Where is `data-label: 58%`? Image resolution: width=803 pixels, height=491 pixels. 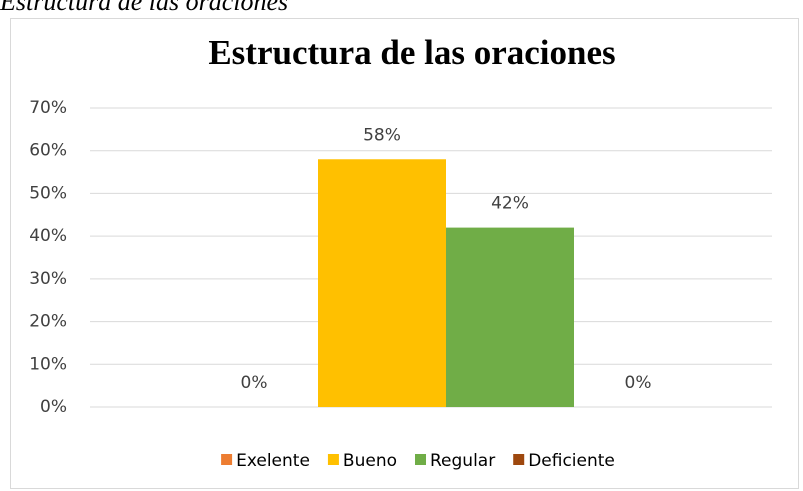
data-label: 58% is located at coordinates (382, 135).